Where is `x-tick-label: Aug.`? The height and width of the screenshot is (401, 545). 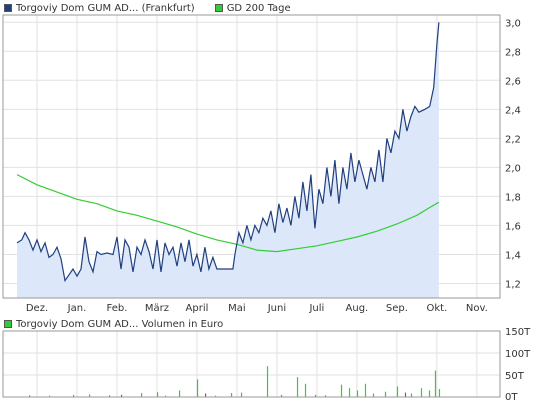
x-tick-label: Aug. is located at coordinates (357, 308).